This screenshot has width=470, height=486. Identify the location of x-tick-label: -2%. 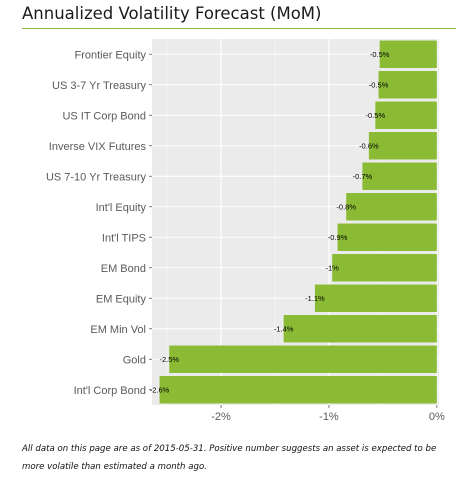
(221, 417).